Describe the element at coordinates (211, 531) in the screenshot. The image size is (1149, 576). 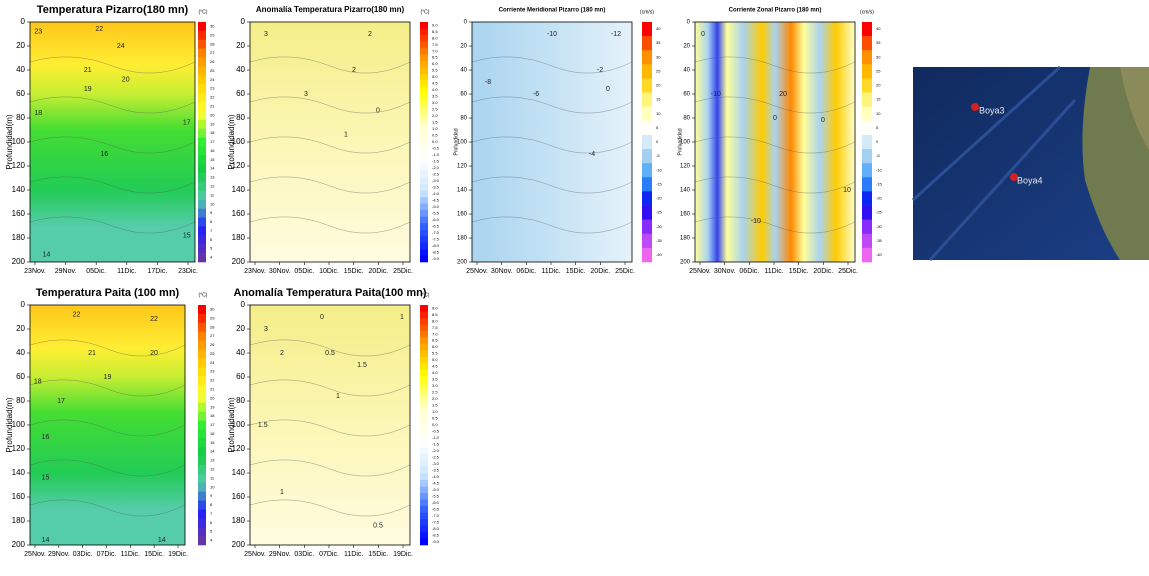
I see `colorbar-label: 5` at that location.